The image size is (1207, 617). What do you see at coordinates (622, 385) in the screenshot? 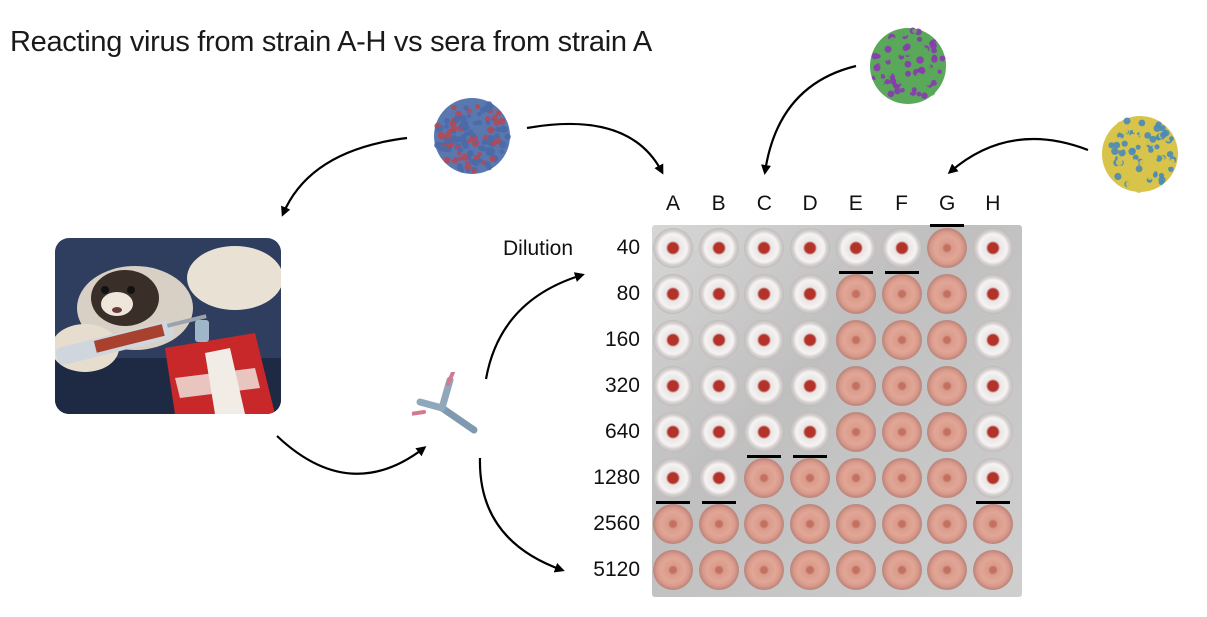
I see `dilution-320: 320` at bounding box center [622, 385].